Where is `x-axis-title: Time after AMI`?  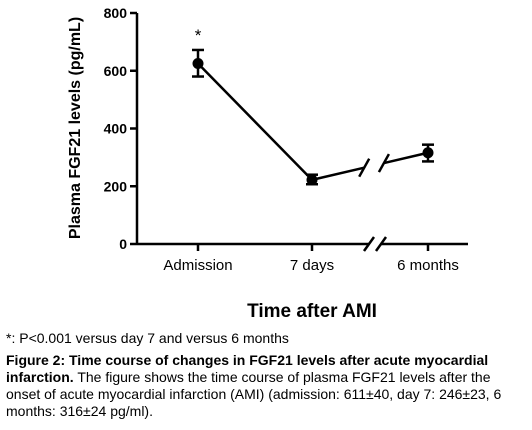
x-axis-title: Time after AMI is located at coordinates (312, 311).